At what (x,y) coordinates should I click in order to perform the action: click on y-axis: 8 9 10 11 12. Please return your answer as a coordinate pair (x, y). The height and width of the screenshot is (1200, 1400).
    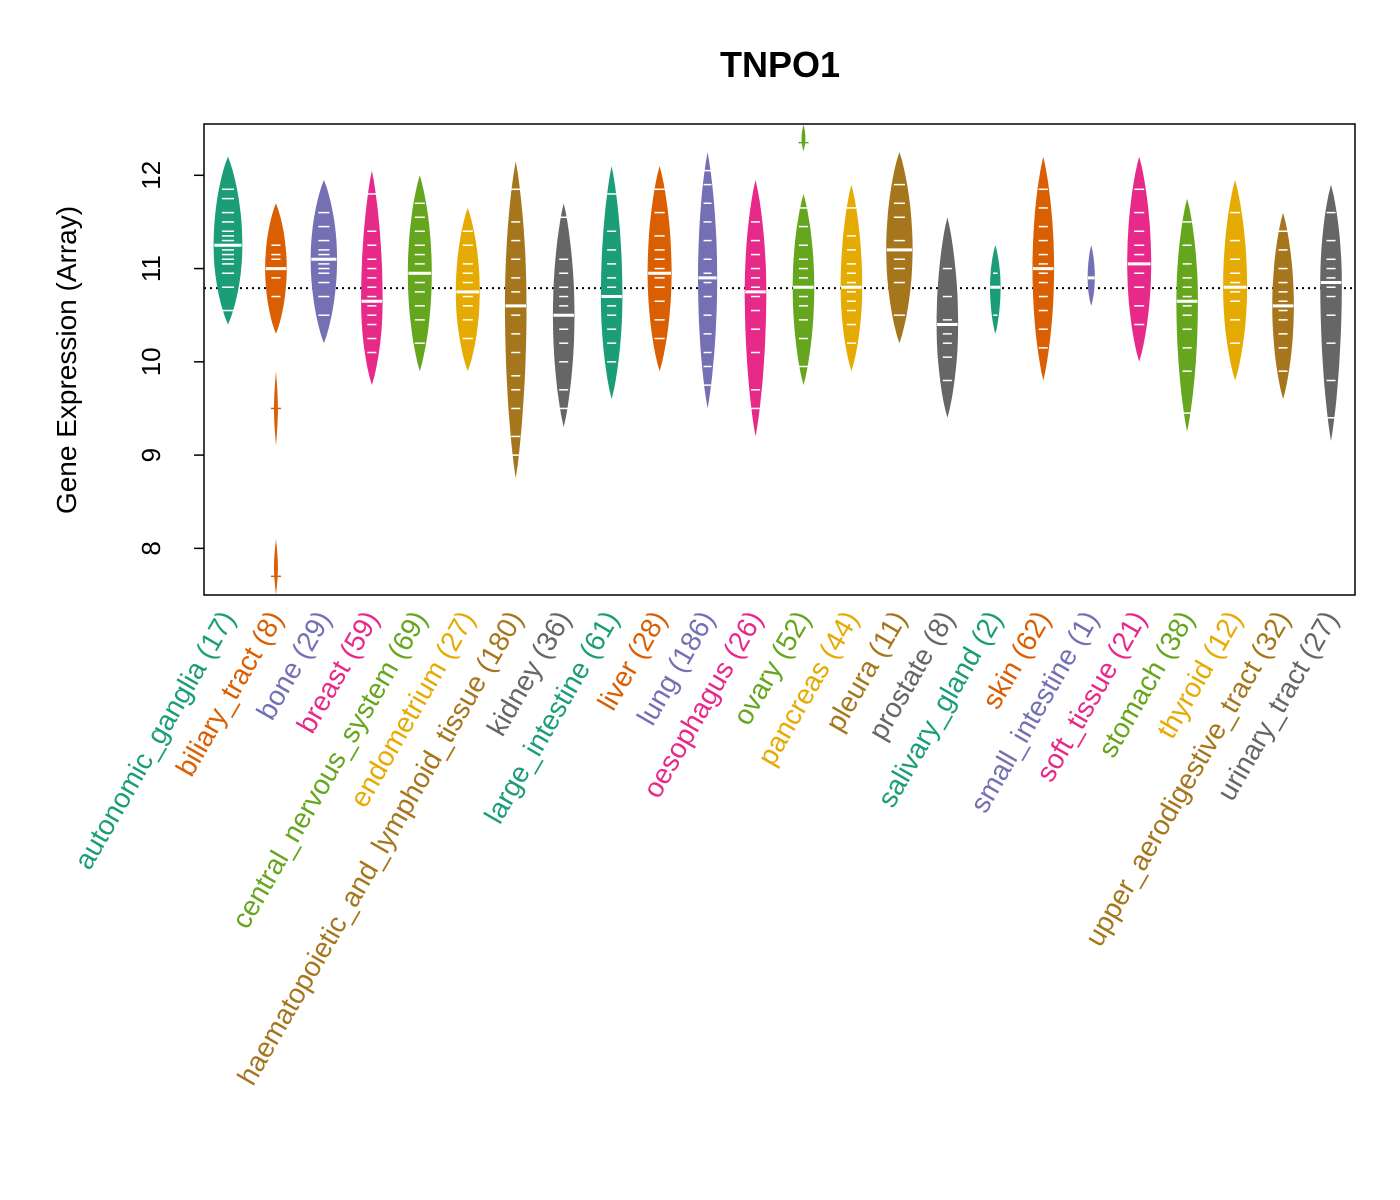
    Looking at the image, I should click on (170, 358).